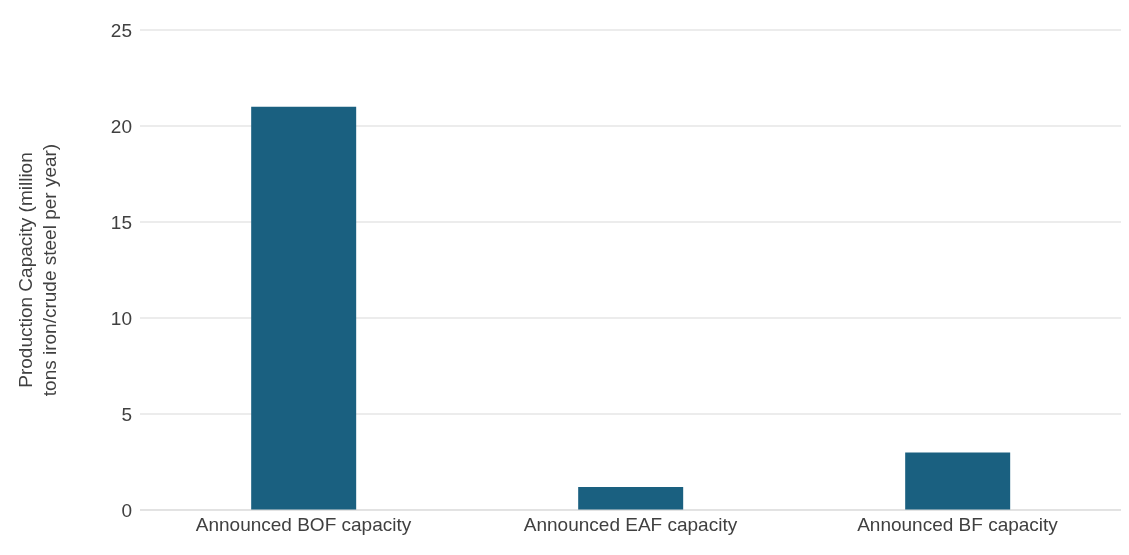 The image size is (1129, 555). Describe the element at coordinates (121, 126) in the screenshot. I see `y-tick-label: 20` at that location.